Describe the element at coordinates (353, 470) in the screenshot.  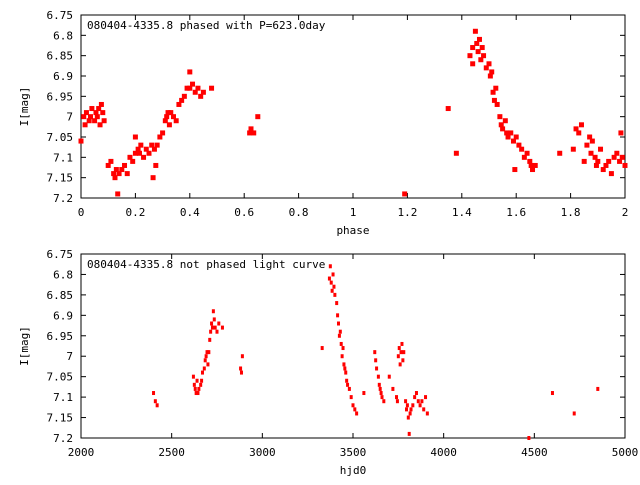
I see `x-axis-label: hjd0` at that location.